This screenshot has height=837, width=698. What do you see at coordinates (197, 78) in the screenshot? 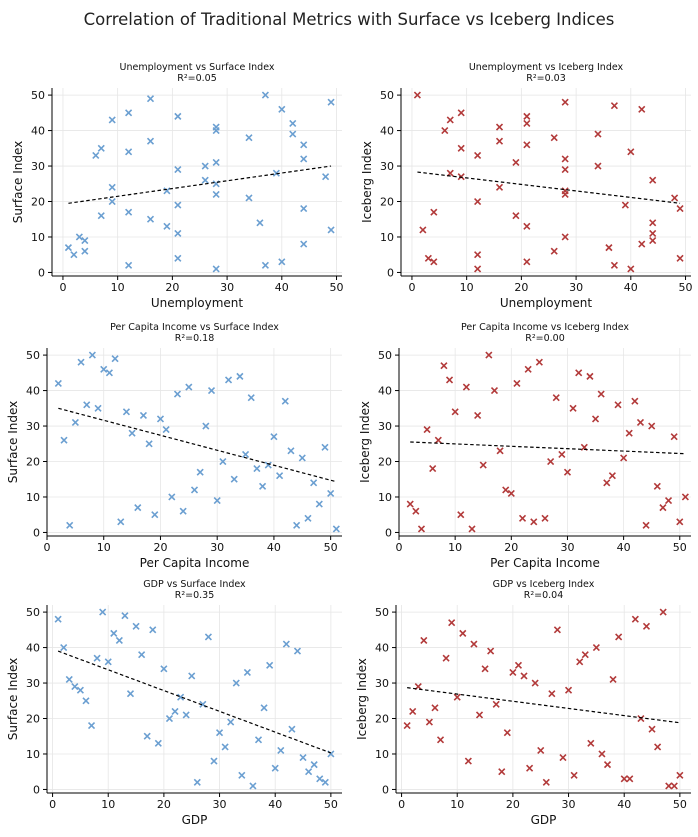
I see `r-squared-label: R²=0.05` at bounding box center [197, 78].